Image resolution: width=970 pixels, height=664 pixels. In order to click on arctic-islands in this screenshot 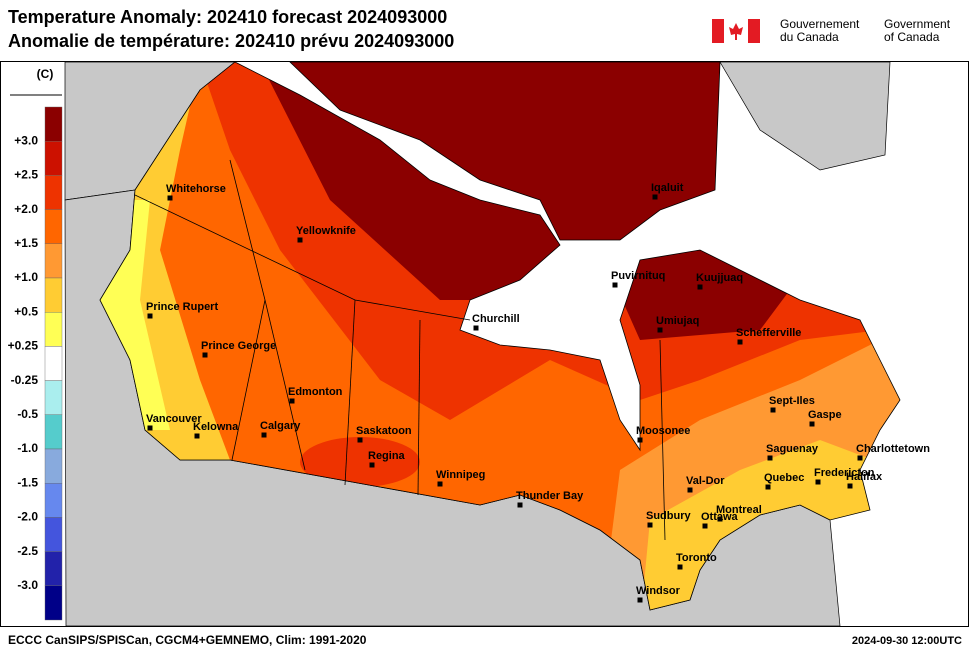, I will do `click(505, 151)`.